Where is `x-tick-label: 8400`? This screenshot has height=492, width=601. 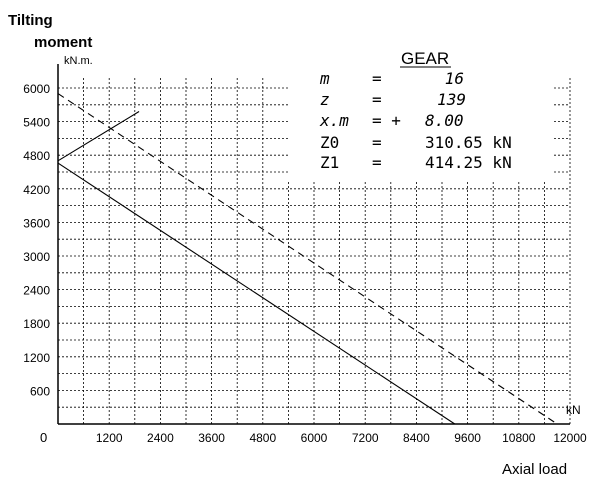 x-tick-label: 8400 is located at coordinates (416, 438).